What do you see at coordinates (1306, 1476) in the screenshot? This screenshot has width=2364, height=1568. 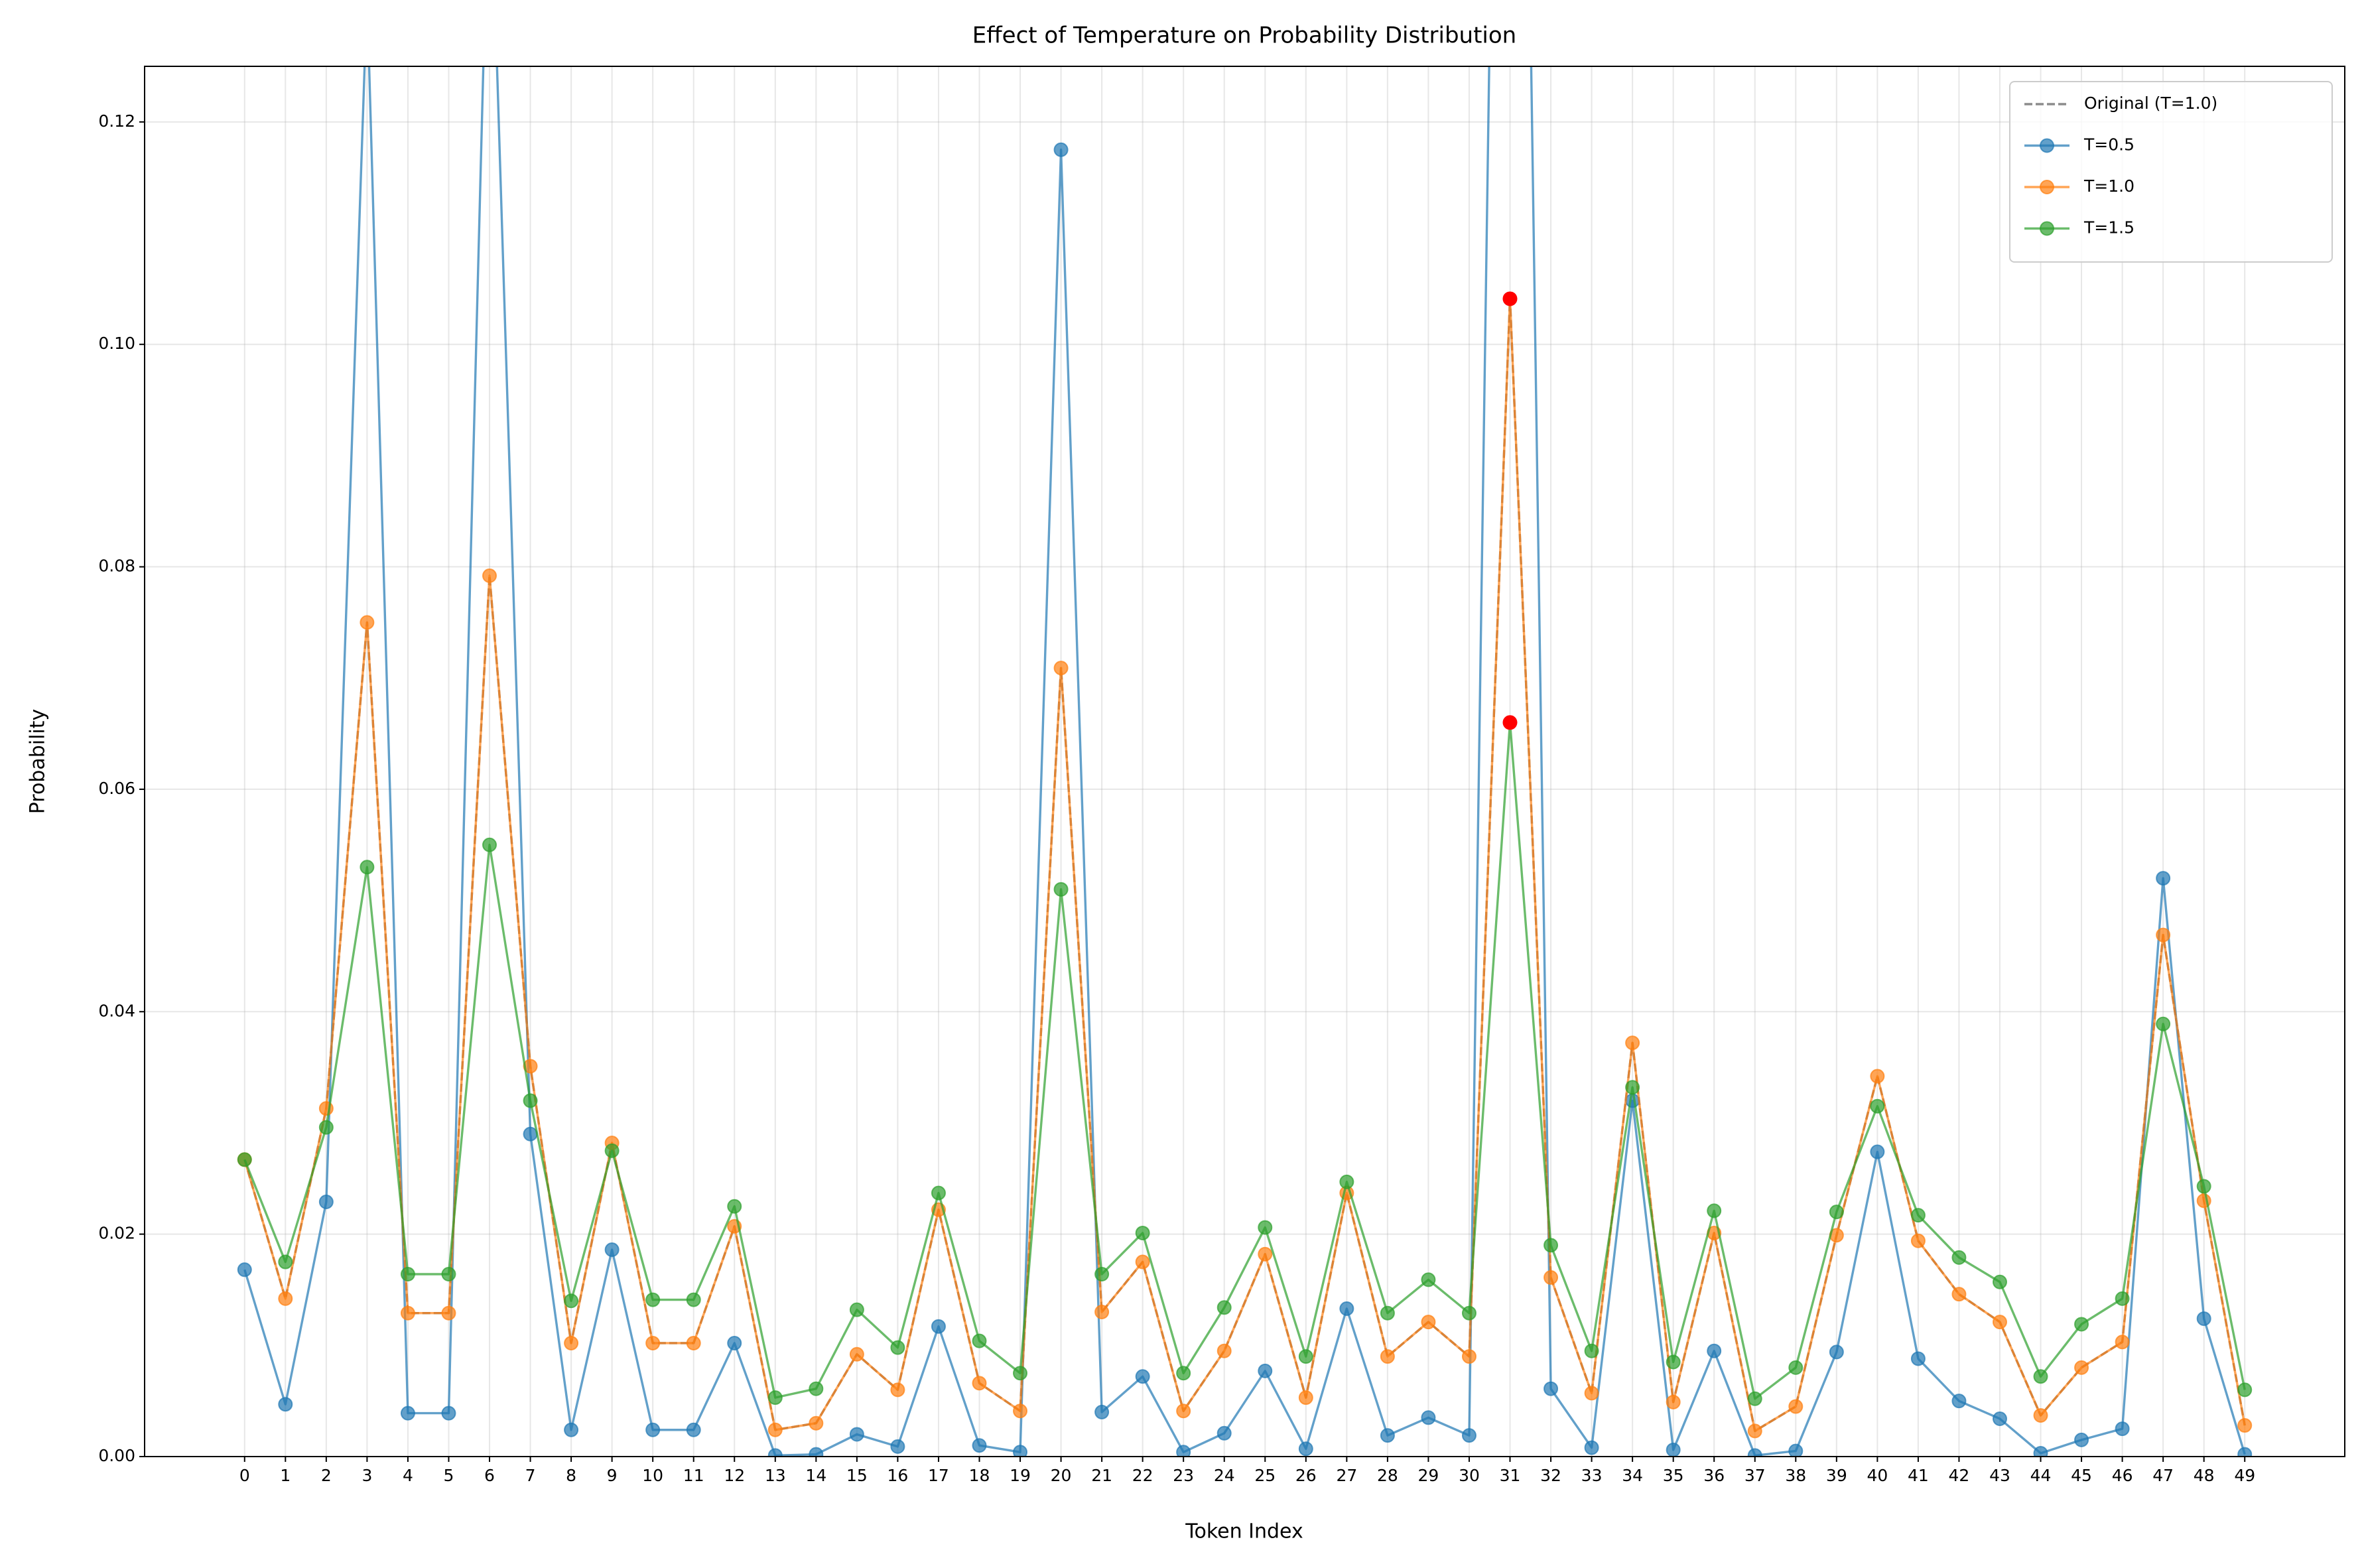 I see `x-tick-label: 26` at bounding box center [1306, 1476].